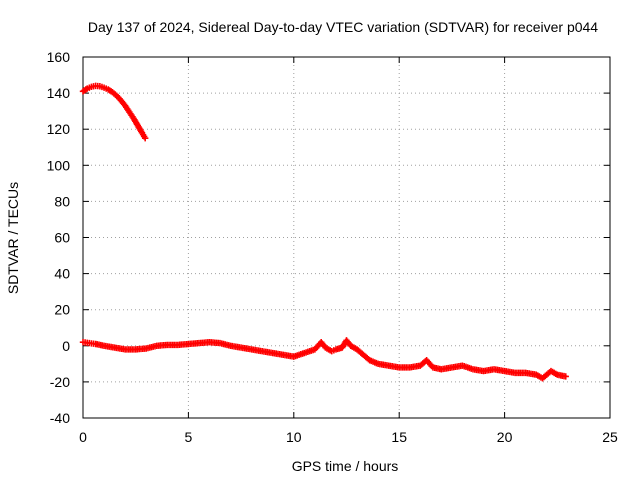 The image size is (640, 480). Describe the element at coordinates (66, 346) in the screenshot. I see `y-tick-label: 0` at that location.